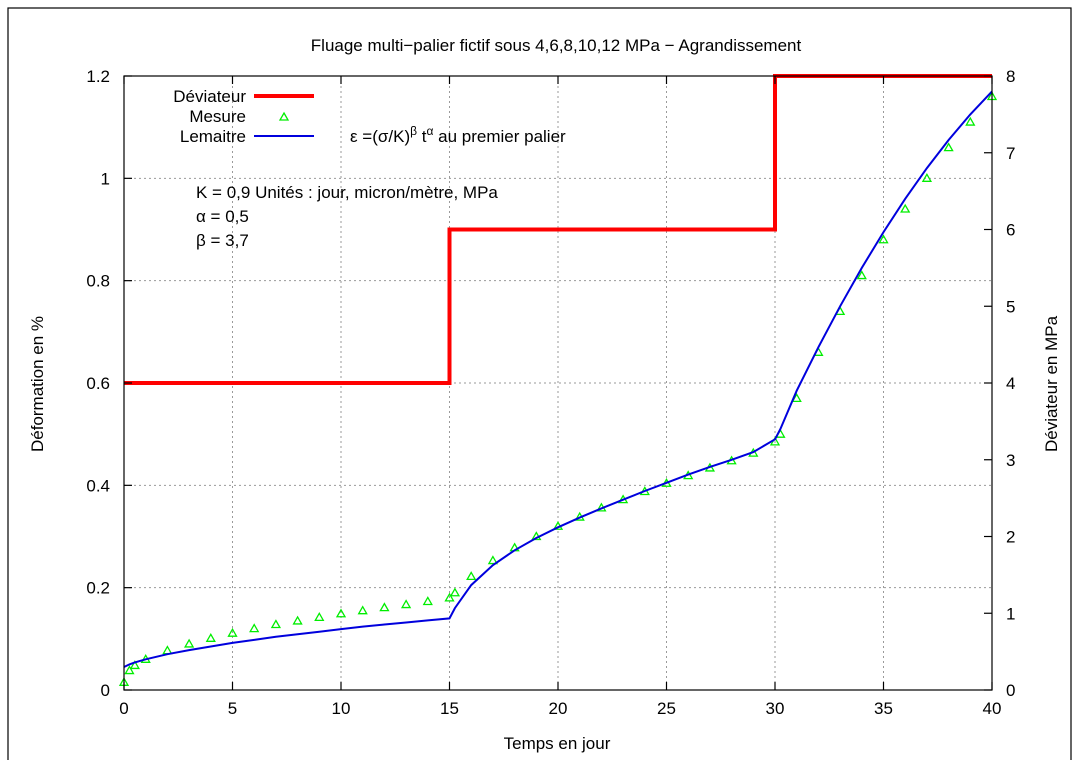 This screenshot has height=760, width=1079. I want to click on y2-tick-label: 6, so click(1010, 230).